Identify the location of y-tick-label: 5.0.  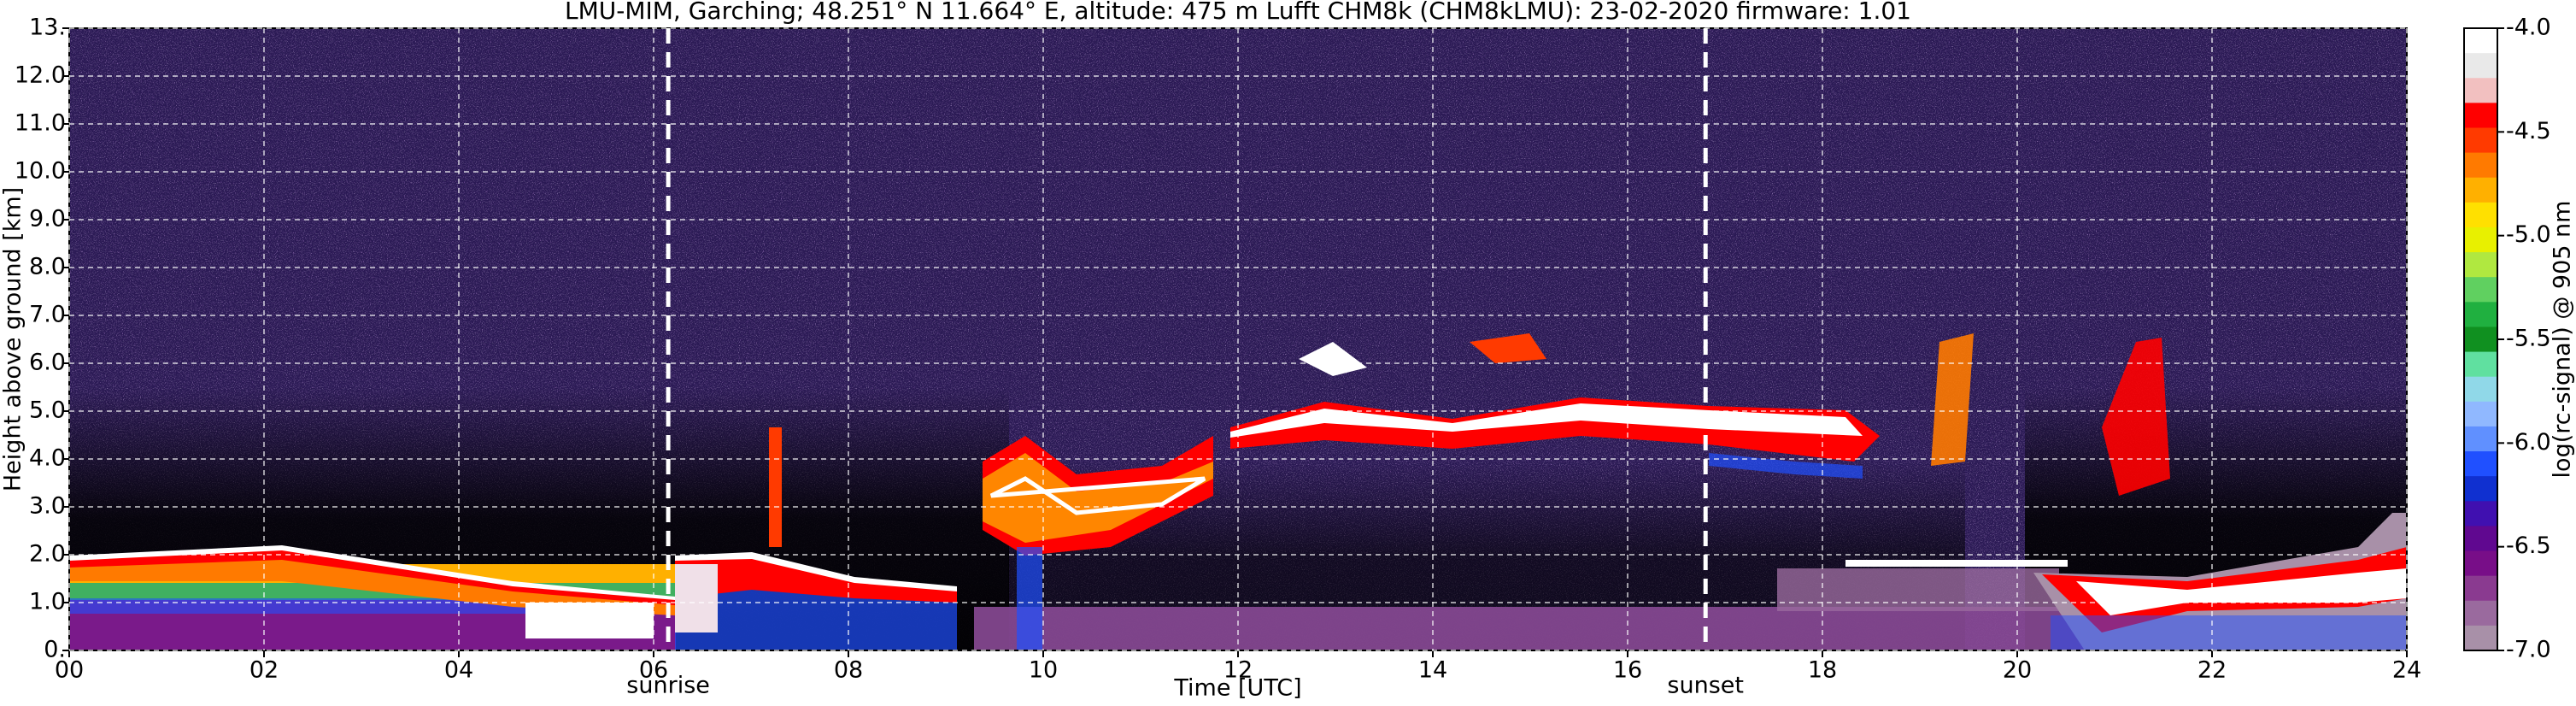
(47, 410).